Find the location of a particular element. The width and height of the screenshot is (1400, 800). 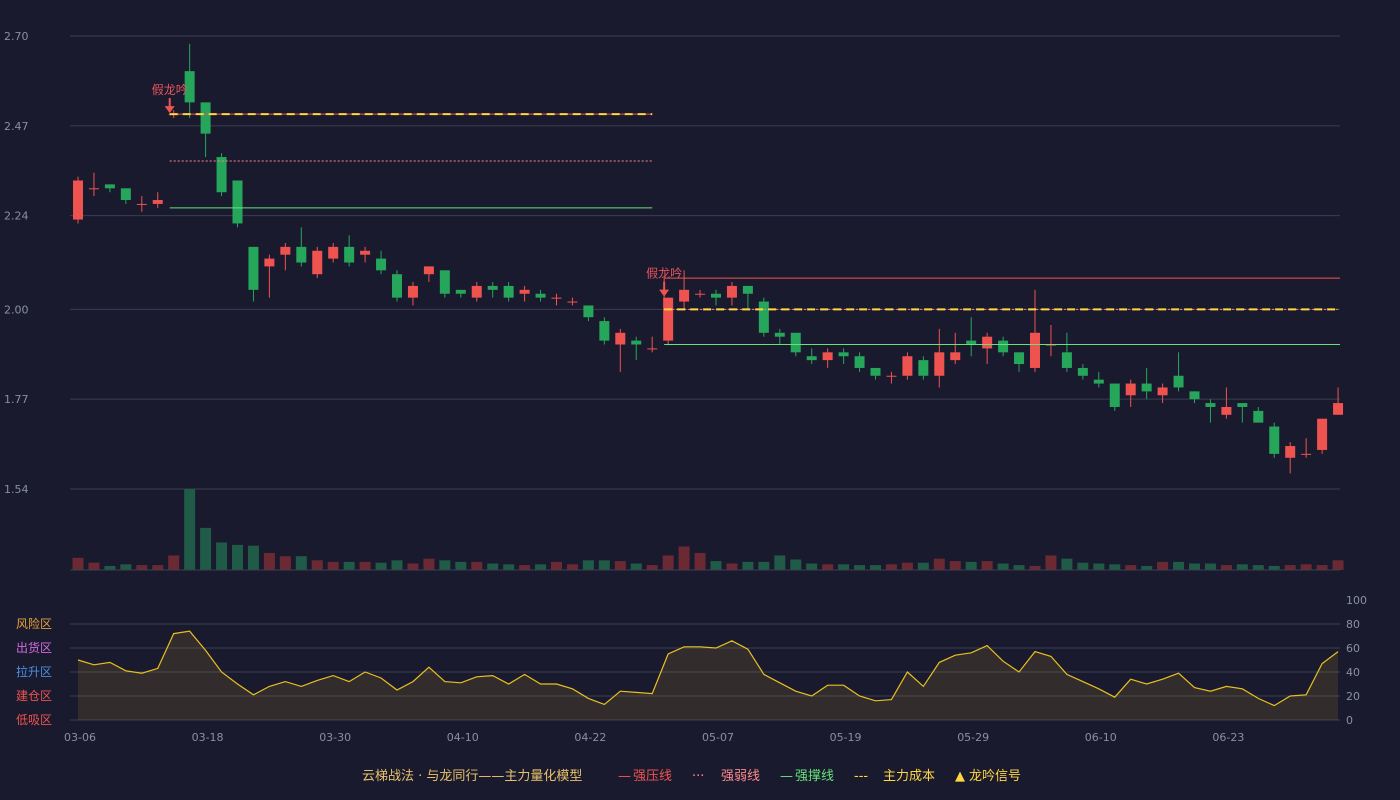

osc-line is located at coordinates (708, 668).